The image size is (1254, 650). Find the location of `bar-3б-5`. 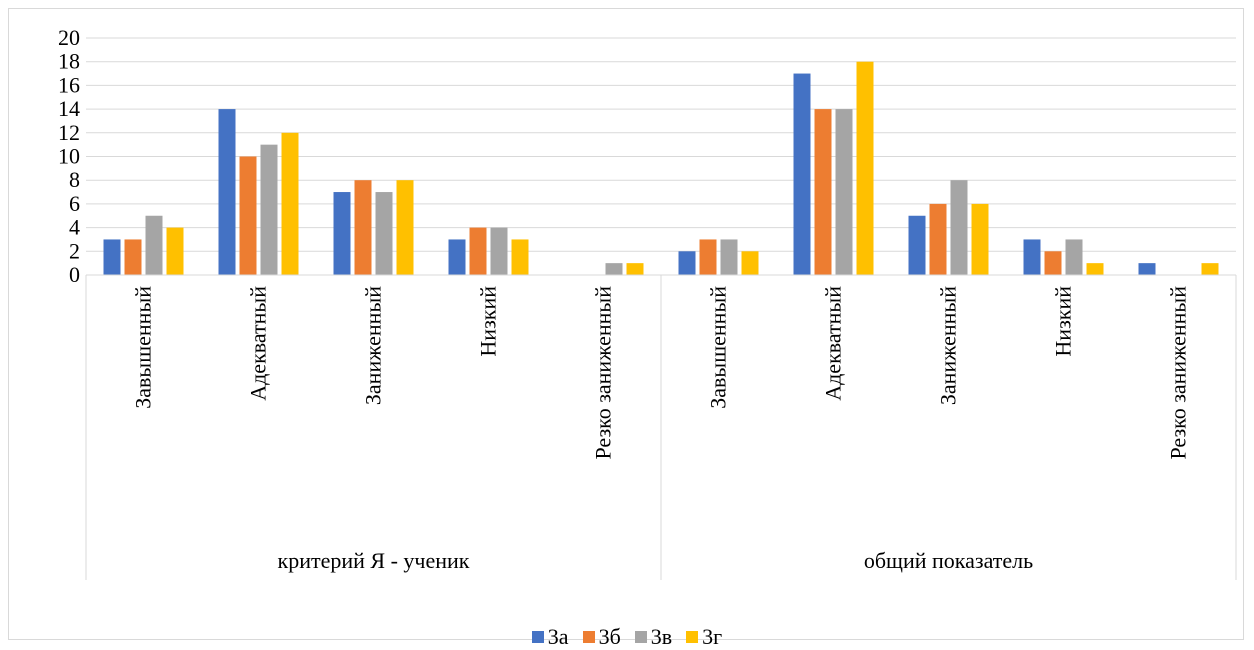

bar-3б-5 is located at coordinates (708, 257).